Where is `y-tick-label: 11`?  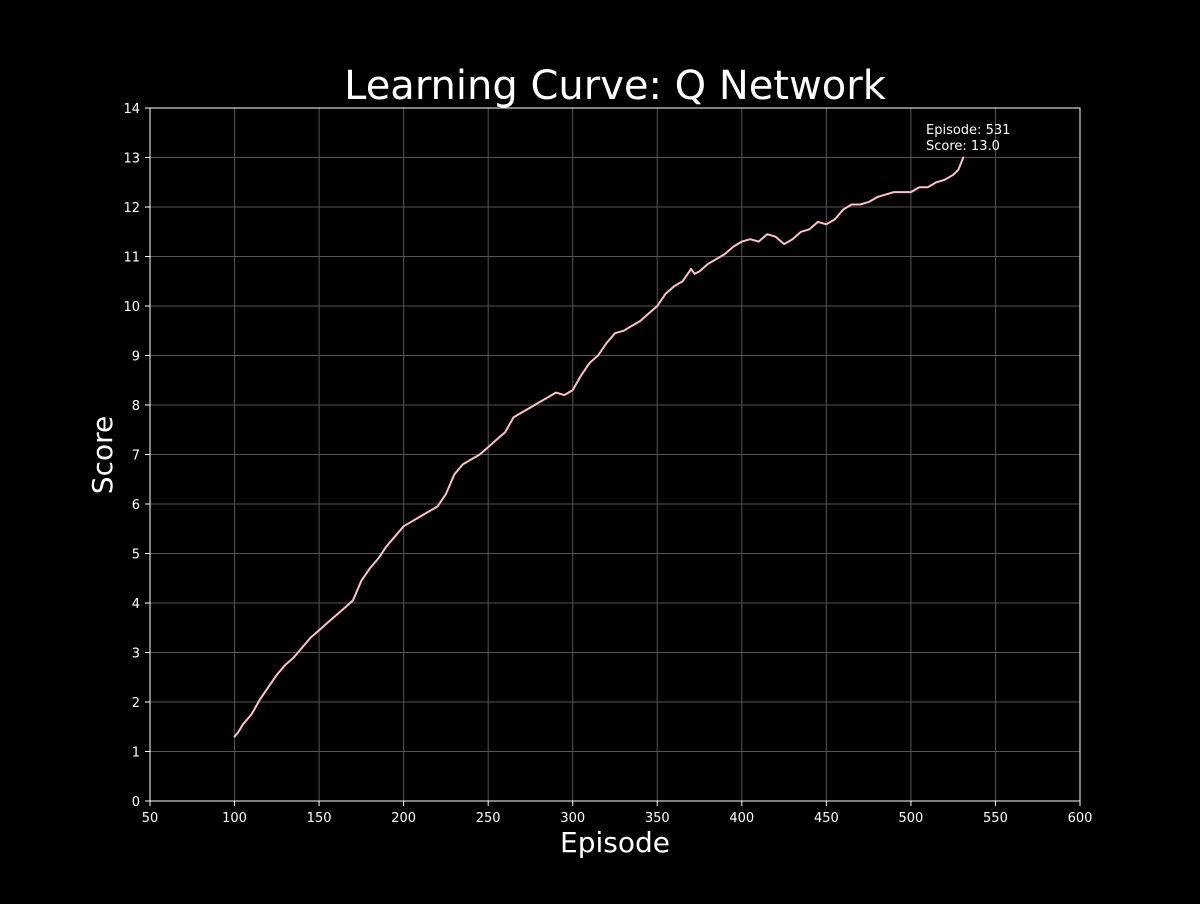 y-tick-label: 11 is located at coordinates (131, 258).